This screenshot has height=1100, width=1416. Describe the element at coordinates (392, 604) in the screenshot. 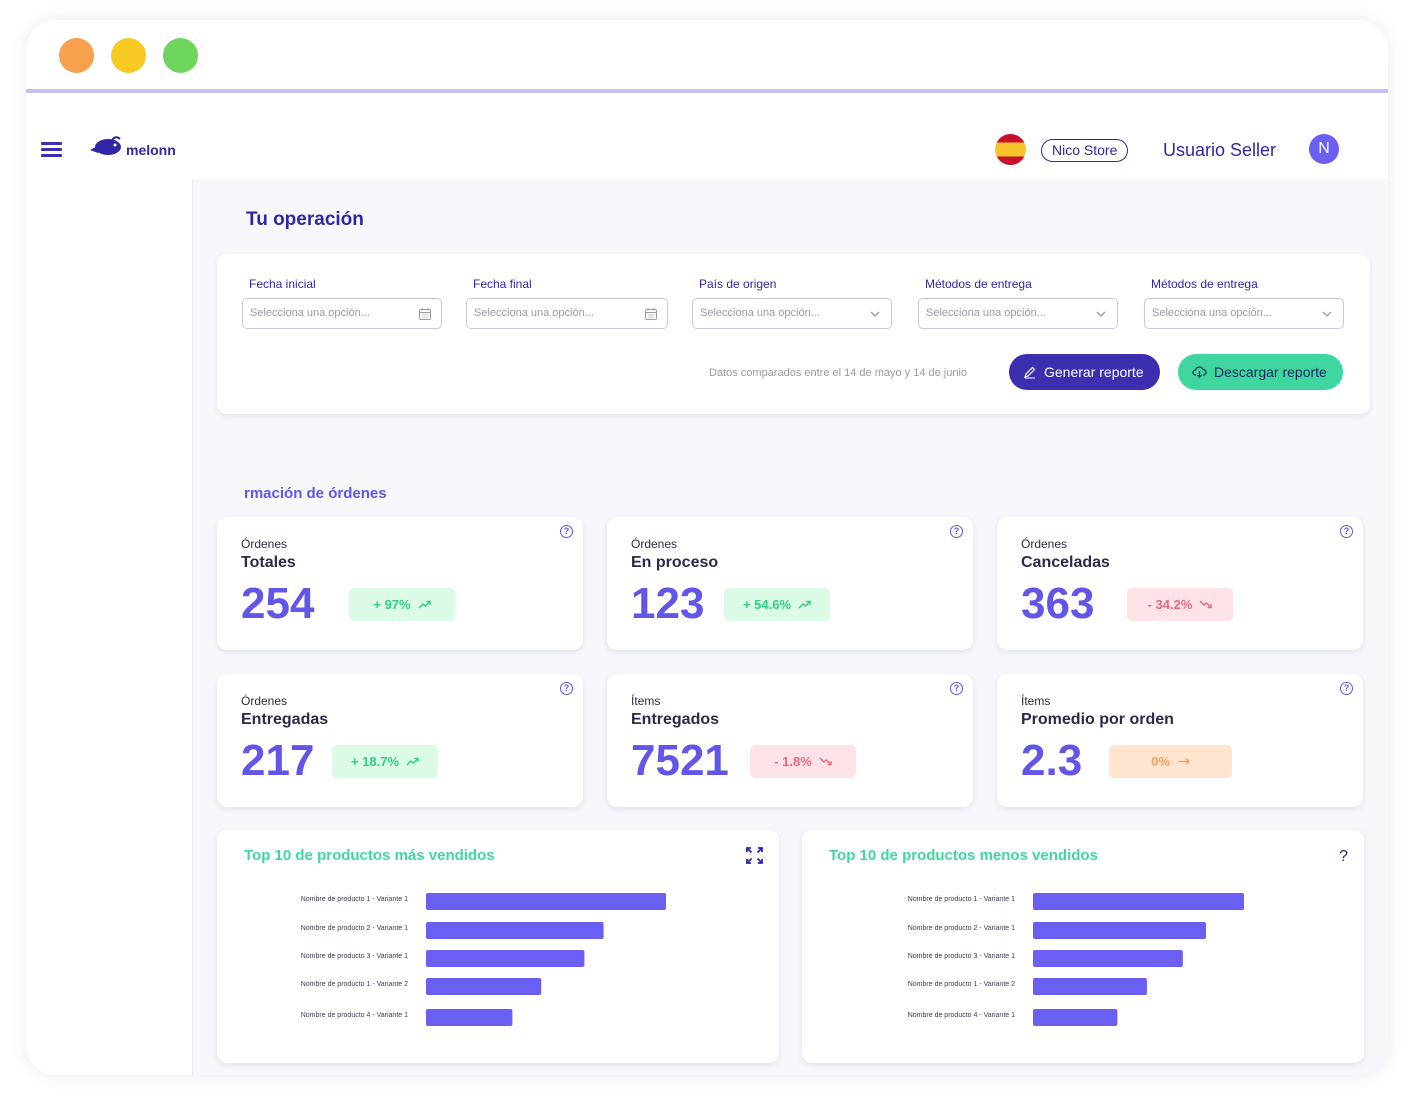

I see `kpi-change: + 97%` at that location.